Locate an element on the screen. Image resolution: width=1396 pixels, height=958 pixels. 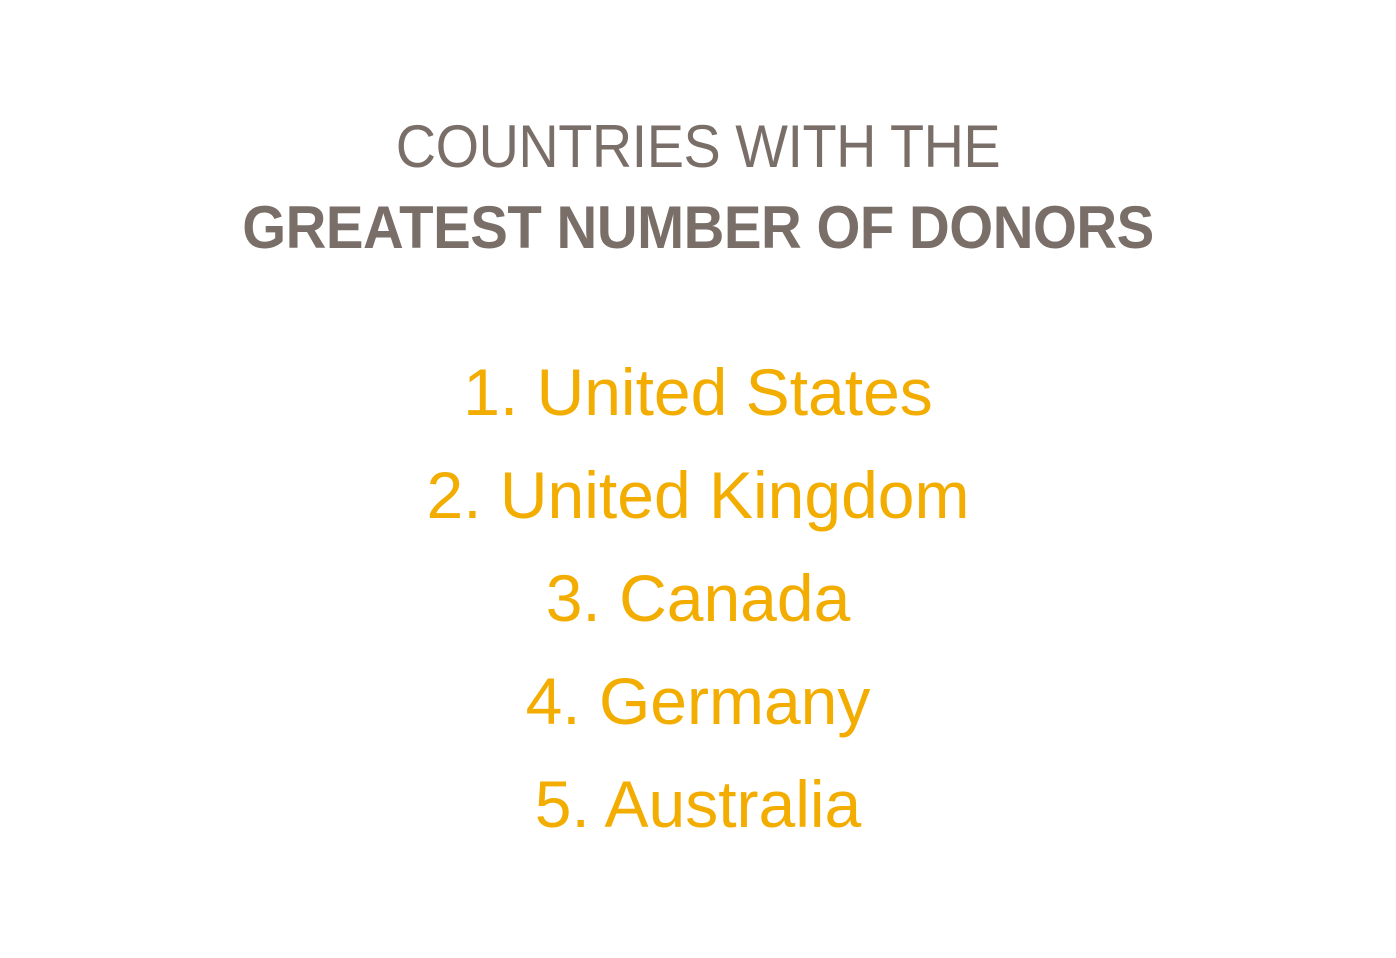
ranking-item-australia: 5. Australia is located at coordinates (698, 804).